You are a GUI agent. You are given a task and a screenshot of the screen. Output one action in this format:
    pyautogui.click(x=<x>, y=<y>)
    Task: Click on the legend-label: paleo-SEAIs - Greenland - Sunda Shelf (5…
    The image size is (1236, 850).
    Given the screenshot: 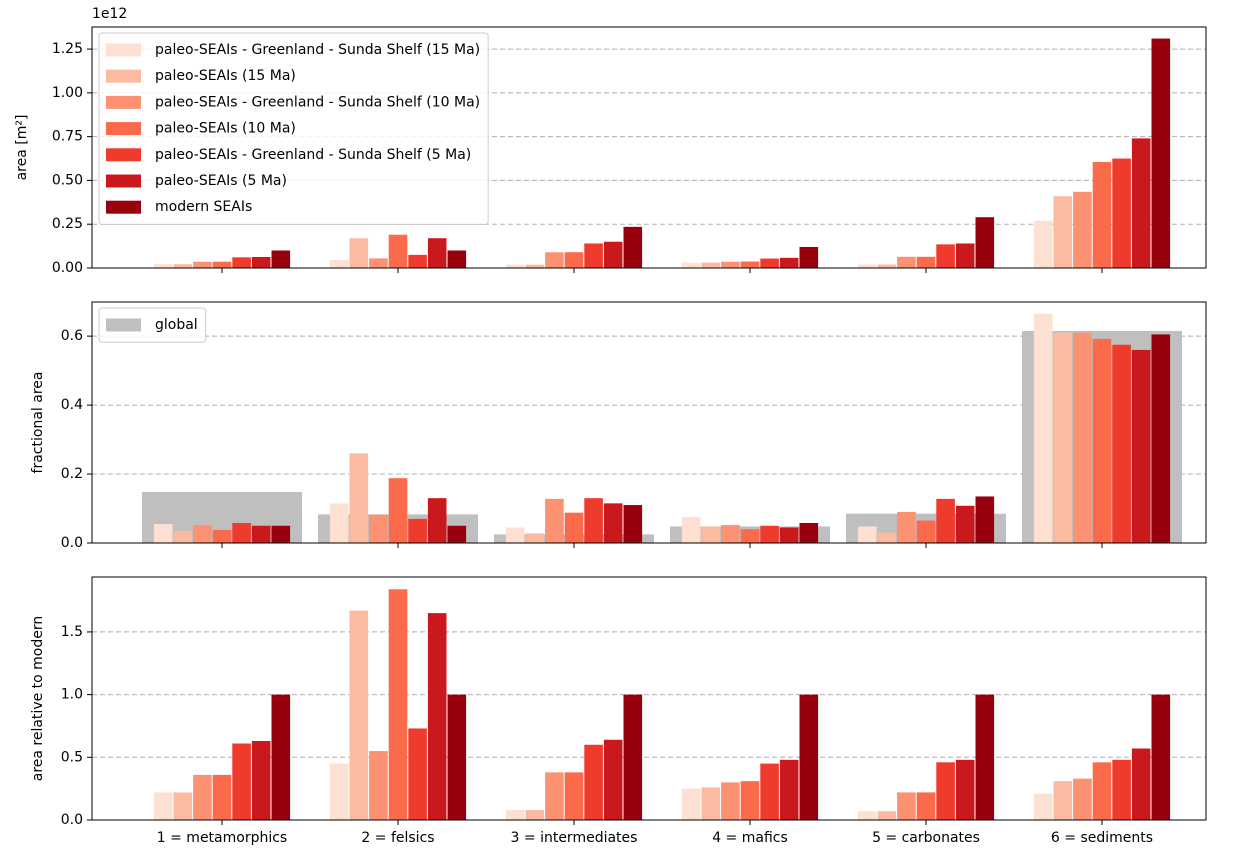 What is the action you would take?
    pyautogui.click(x=313, y=155)
    